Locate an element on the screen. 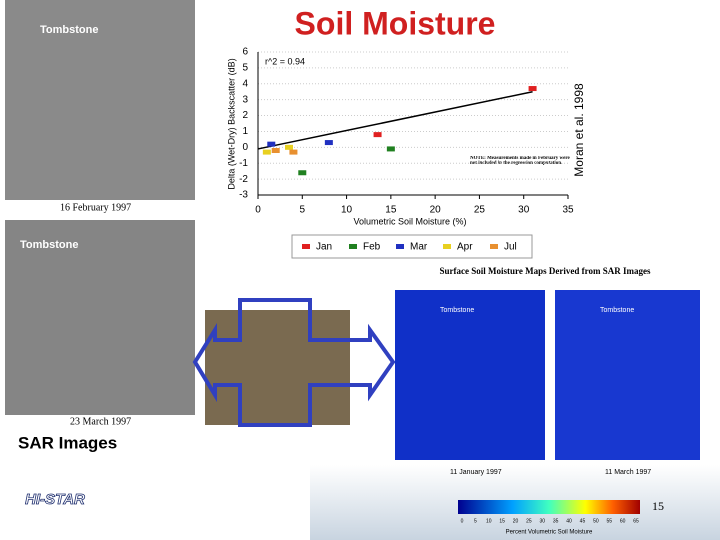 The width and height of the screenshot is (720, 540). legend-label: Jul is located at coordinates (510, 247).